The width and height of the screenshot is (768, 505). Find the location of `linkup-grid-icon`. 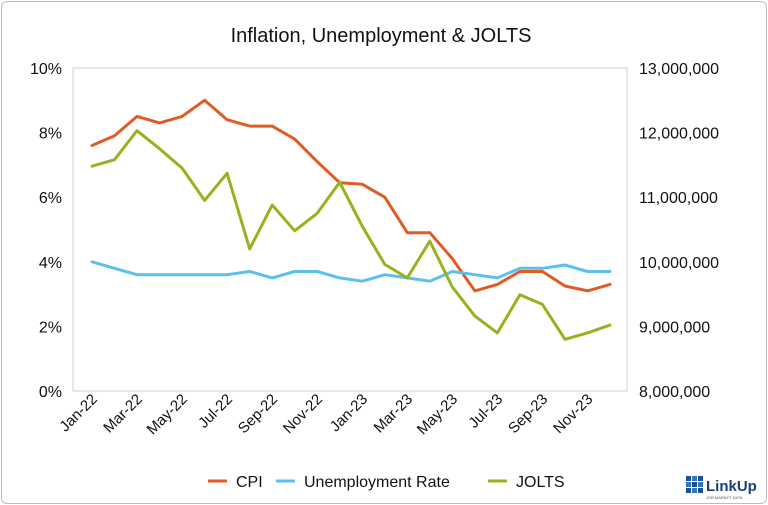

linkup-grid-icon is located at coordinates (694, 484).